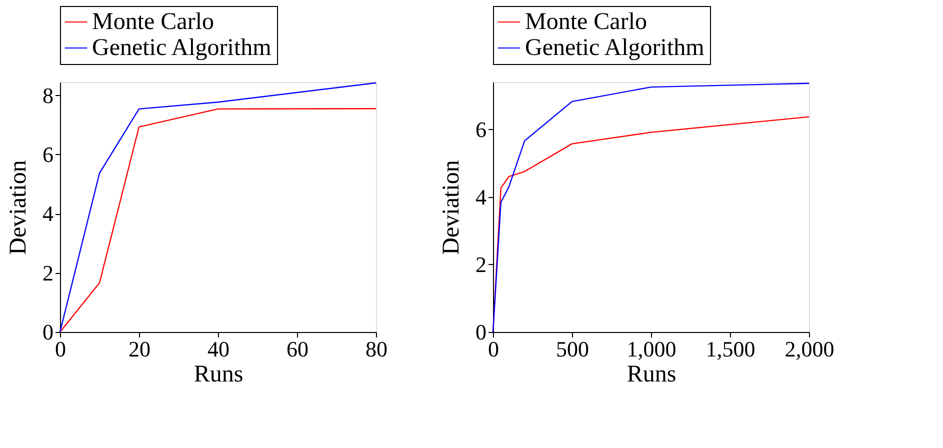  I want to click on x-tick-label: 40, so click(219, 349).